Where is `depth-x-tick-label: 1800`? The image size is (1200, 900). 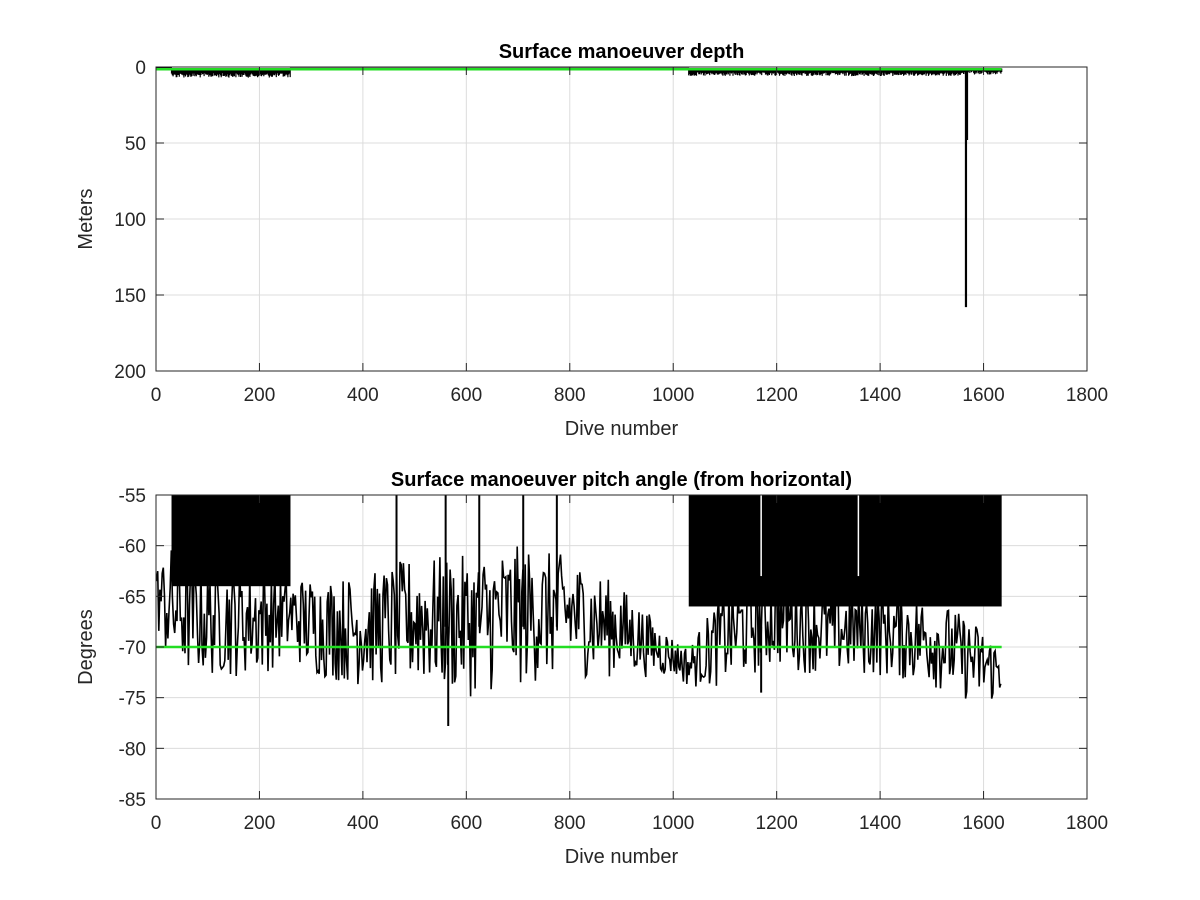 depth-x-tick-label: 1800 is located at coordinates (1087, 395).